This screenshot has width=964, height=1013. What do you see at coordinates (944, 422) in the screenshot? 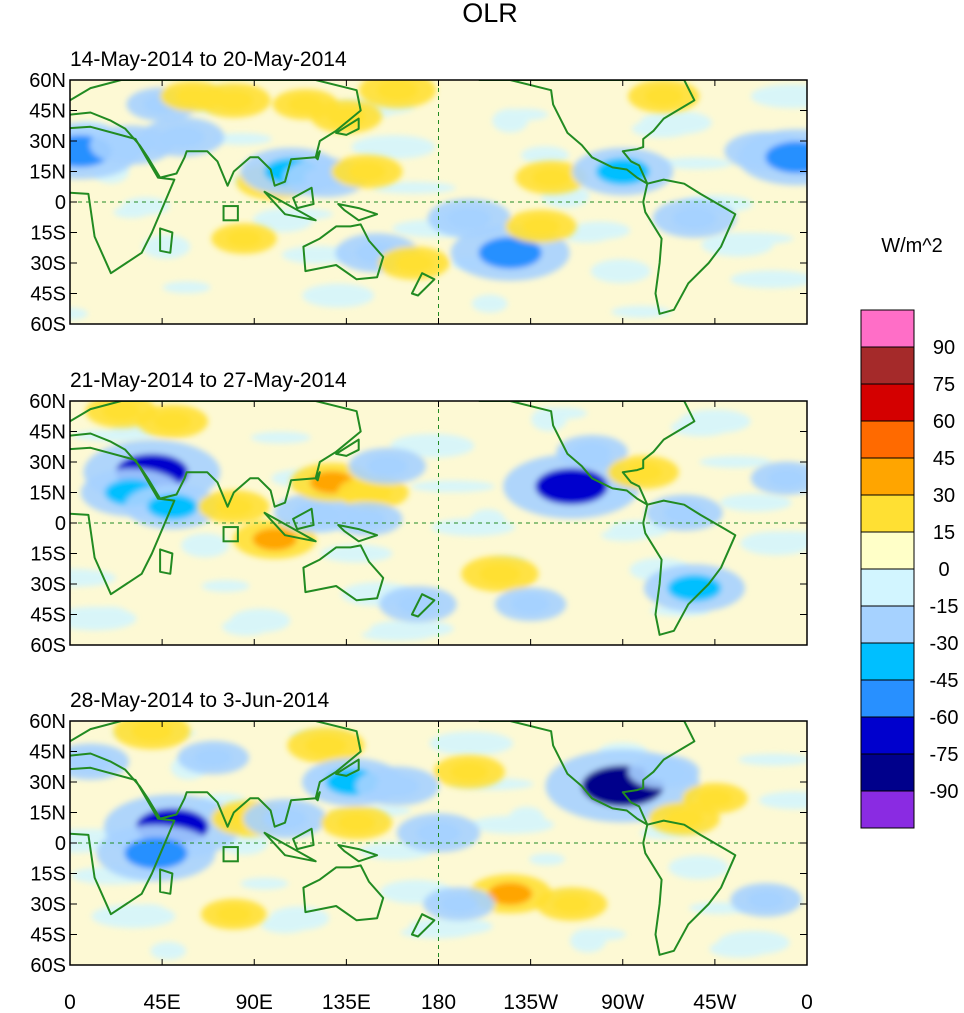
I see `colorbar-label: 60` at bounding box center [944, 422].